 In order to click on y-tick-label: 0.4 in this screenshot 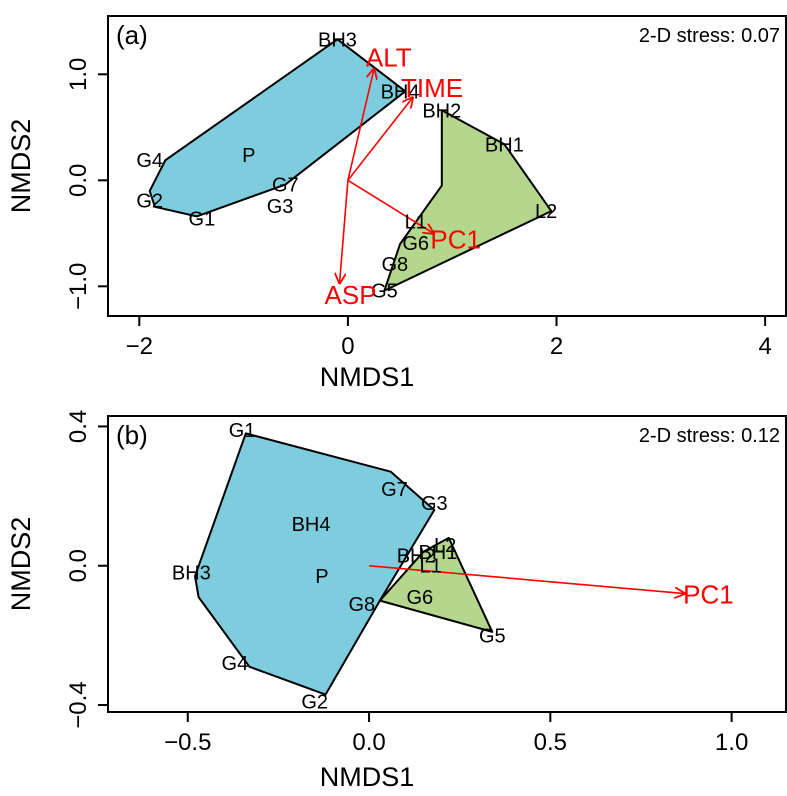, I will do `click(78, 426)`.